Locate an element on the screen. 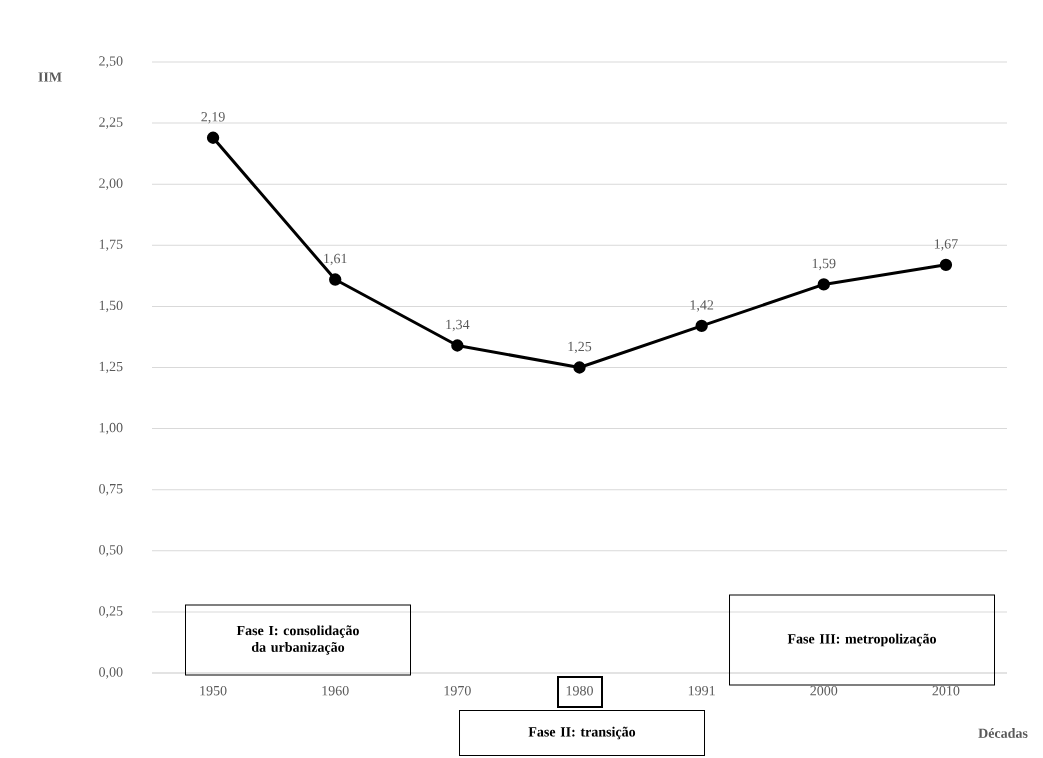  data-label: 1,42 is located at coordinates (702, 306).